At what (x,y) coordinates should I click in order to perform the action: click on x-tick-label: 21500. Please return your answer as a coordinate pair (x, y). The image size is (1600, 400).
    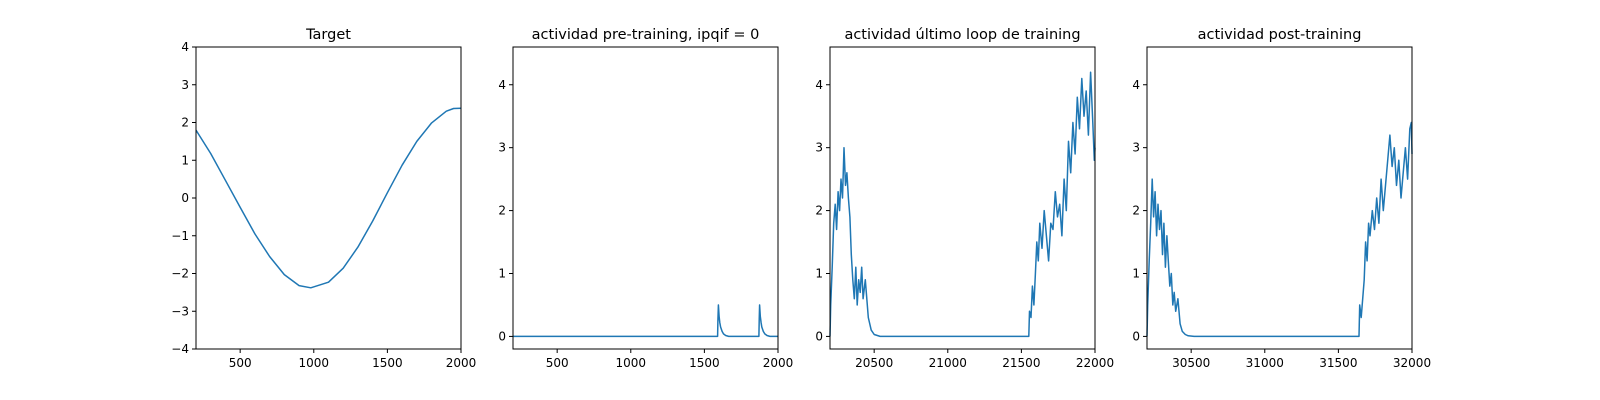
    Looking at the image, I should click on (1021, 363).